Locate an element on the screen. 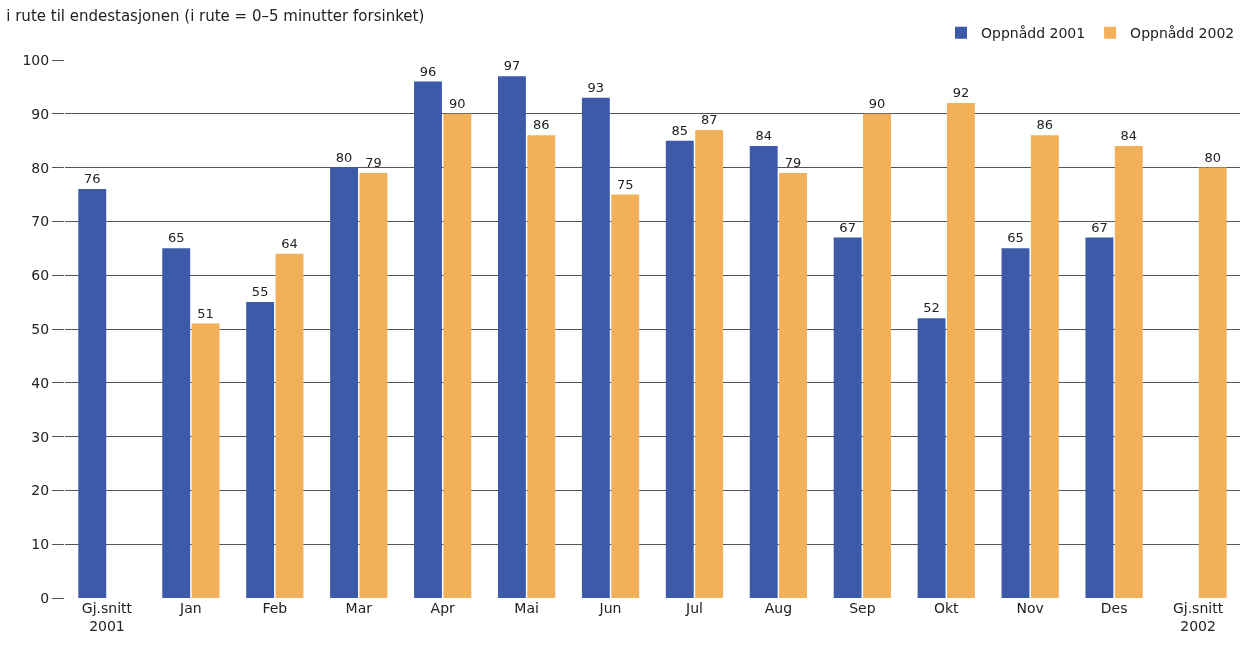 This screenshot has width=1255, height=668. data-label: 96 is located at coordinates (428, 71).